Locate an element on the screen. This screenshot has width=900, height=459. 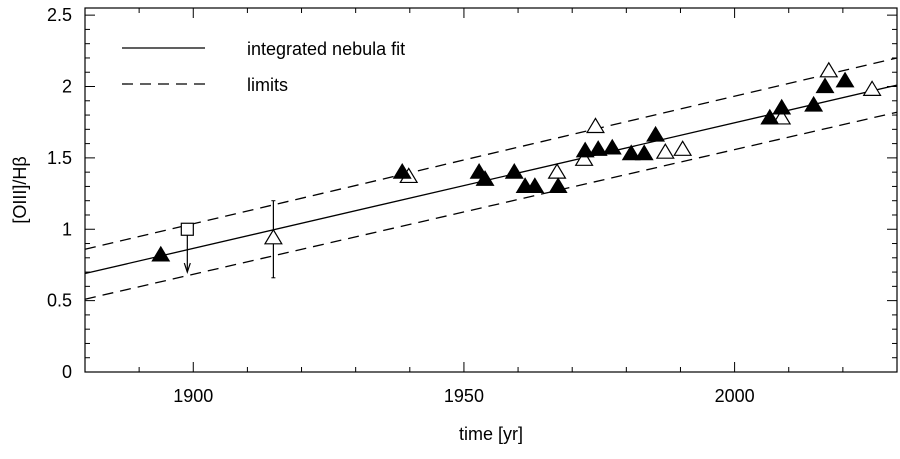
x-tick-label: 1900 is located at coordinates (193, 396).